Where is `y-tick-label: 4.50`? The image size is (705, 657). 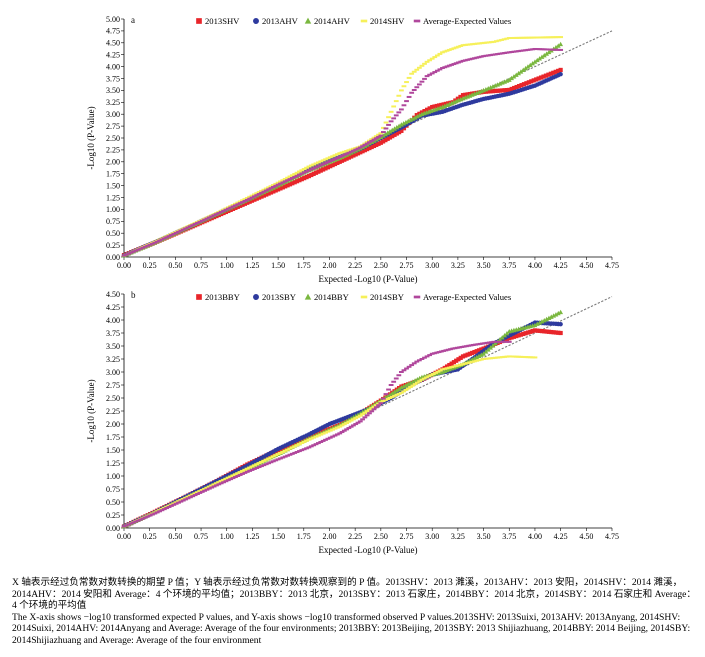
y-tick-label: 4.50 is located at coordinates (113, 294).